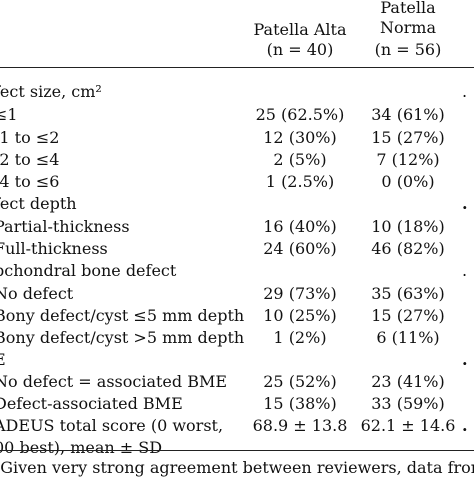  Describe the element at coordinates (408, 159) in the screenshot. I see `cell-patella-norma: 7 (12%)` at that location.